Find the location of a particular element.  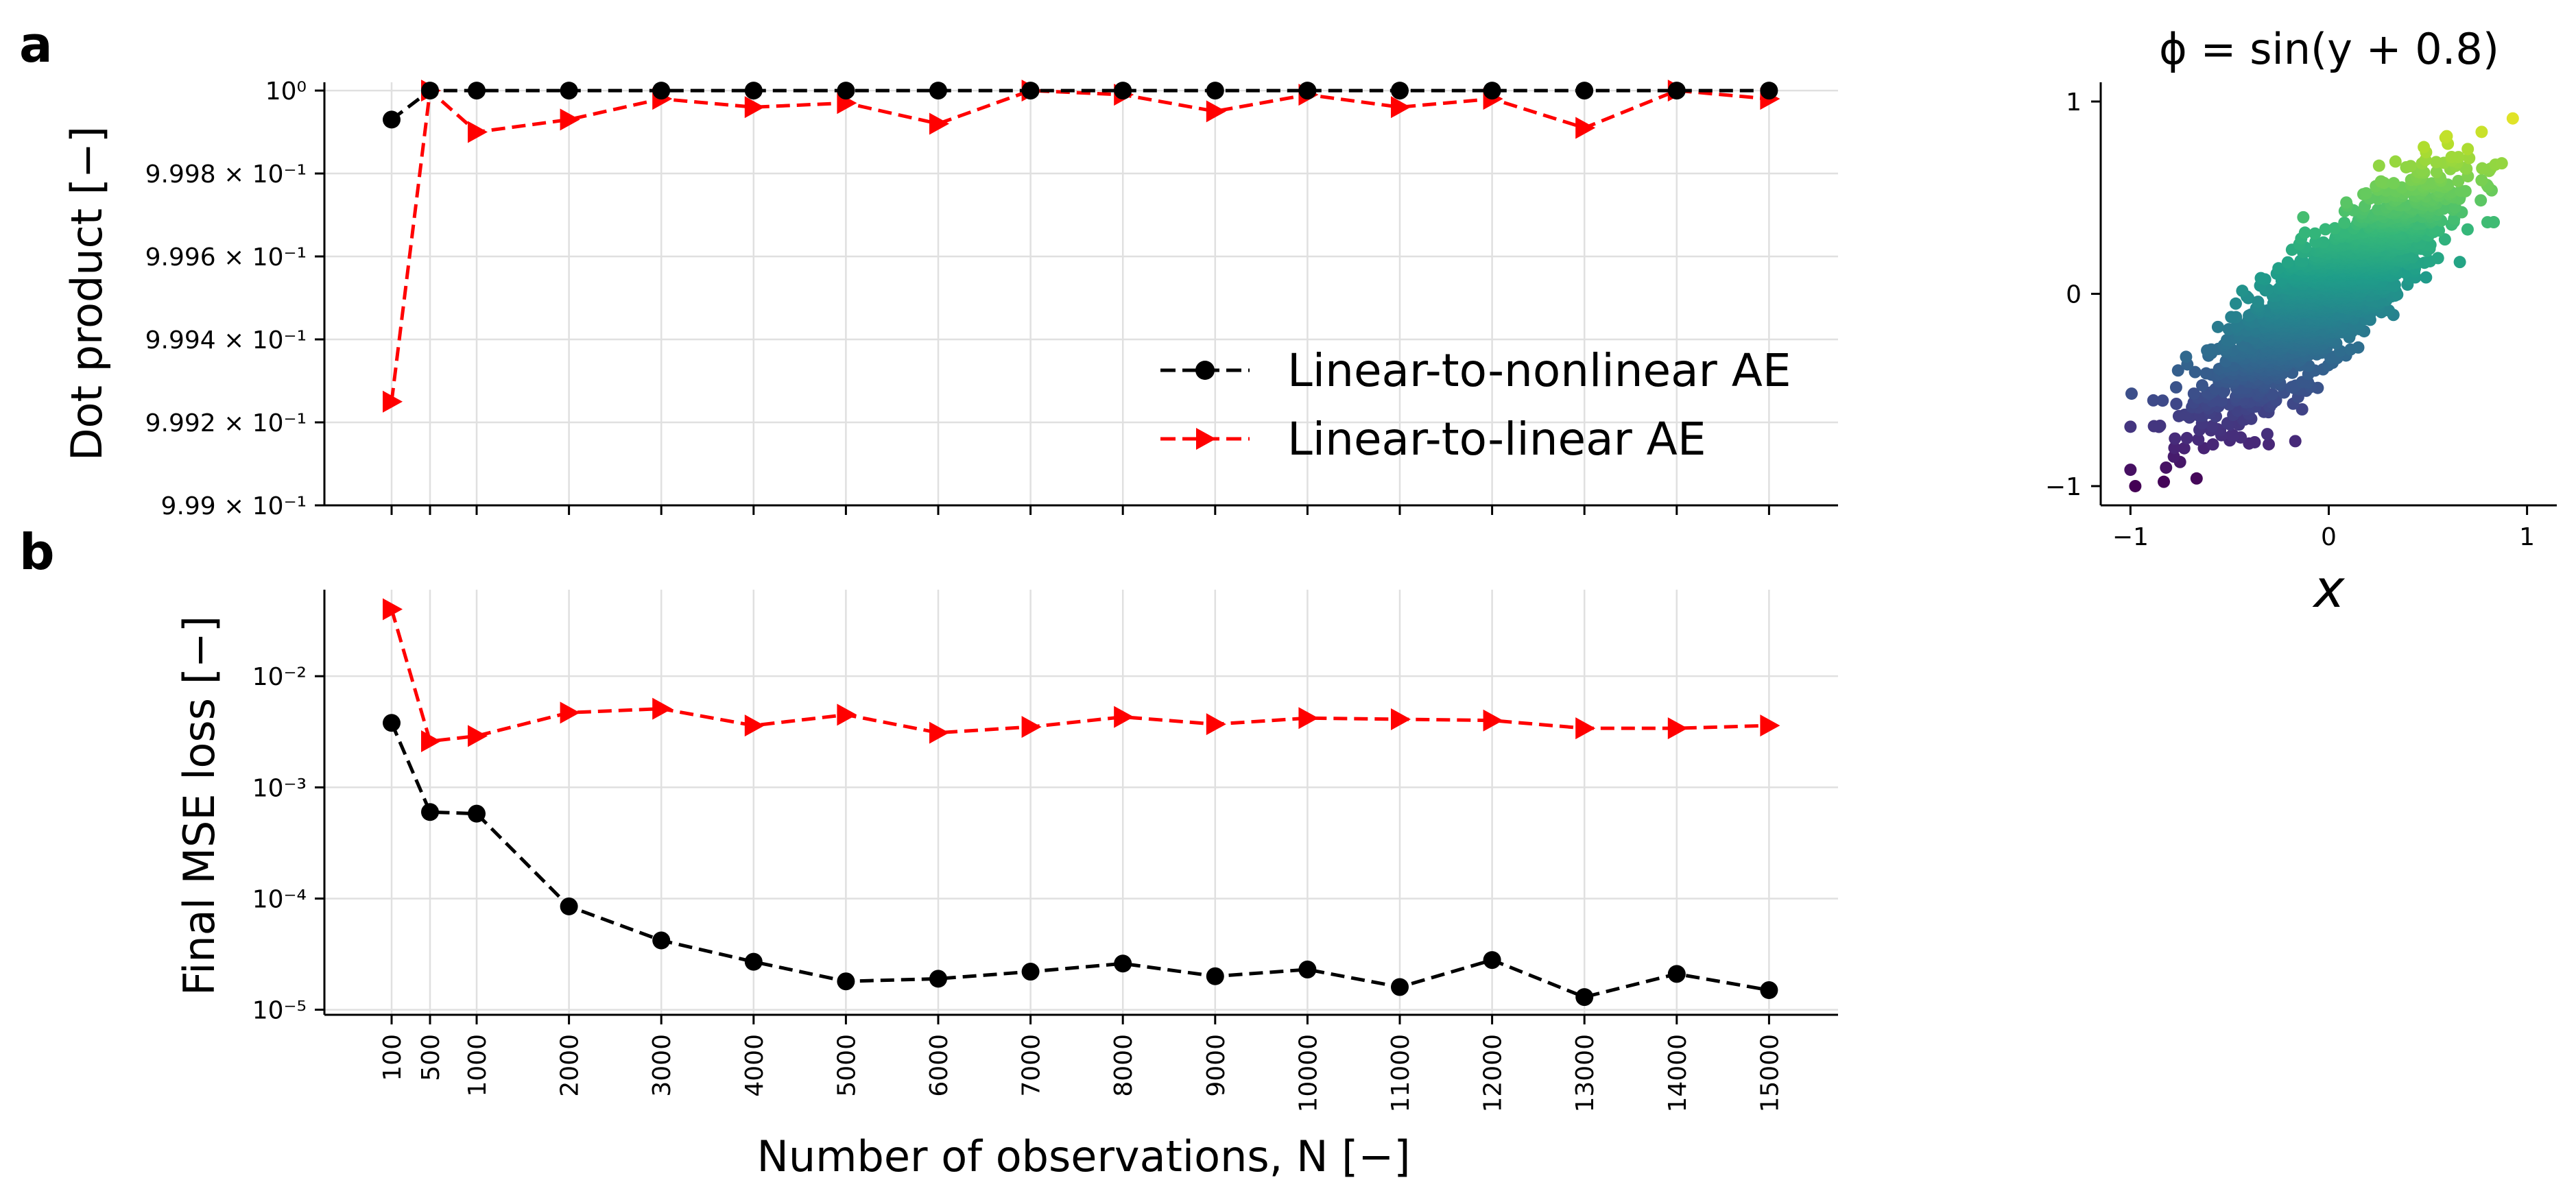

y-tick-label: 0 is located at coordinates (2074, 295).